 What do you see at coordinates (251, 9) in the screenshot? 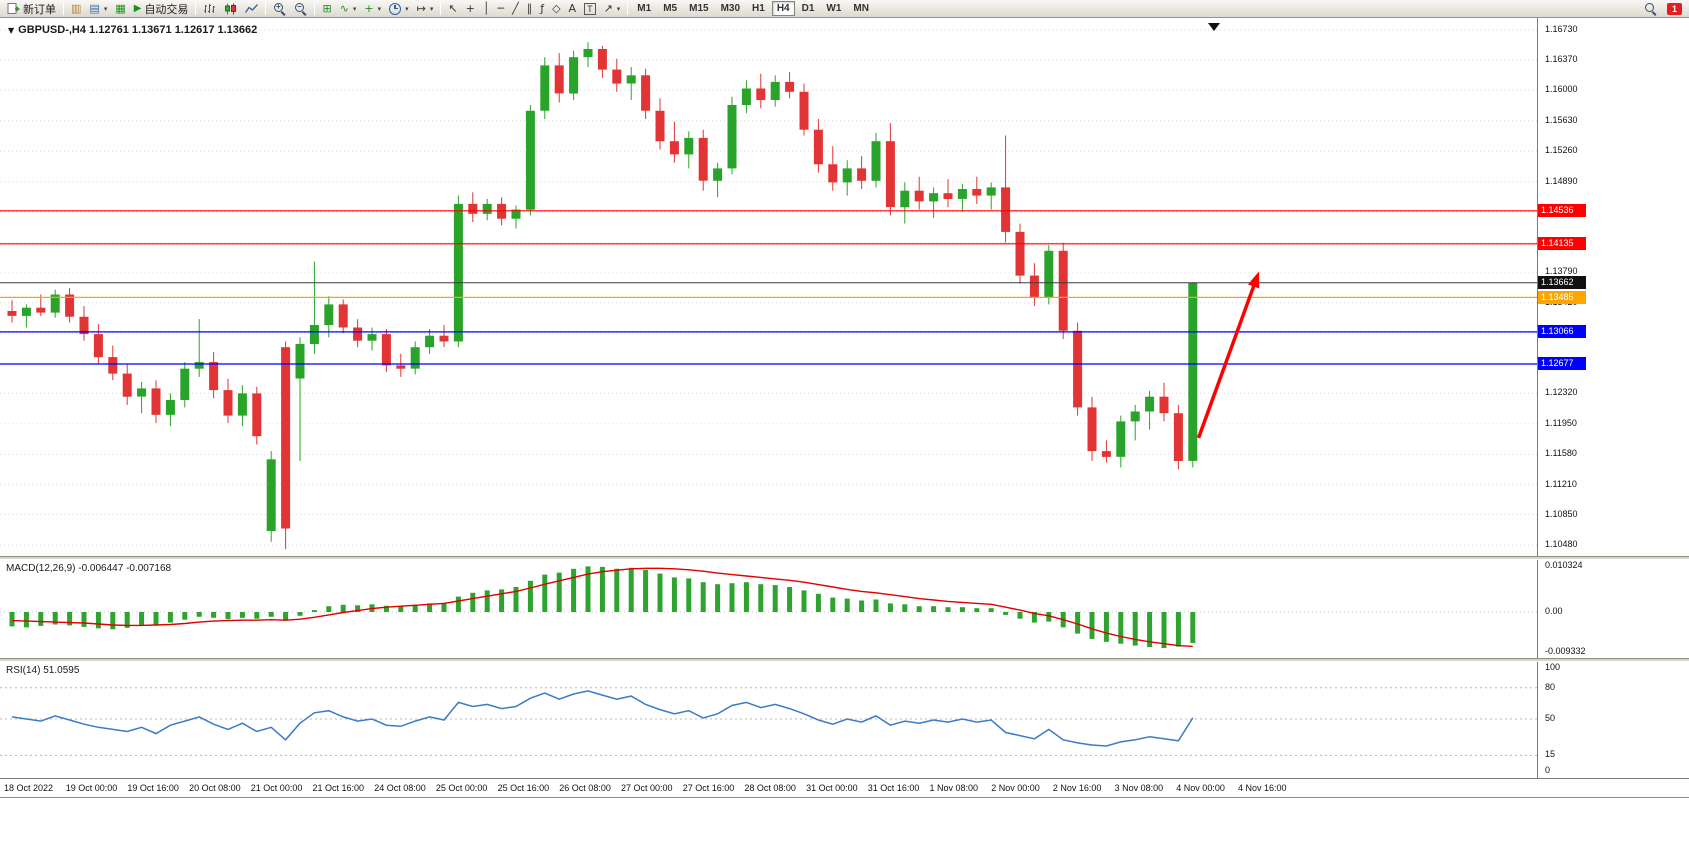
I see `line-chart-button` at bounding box center [251, 9].